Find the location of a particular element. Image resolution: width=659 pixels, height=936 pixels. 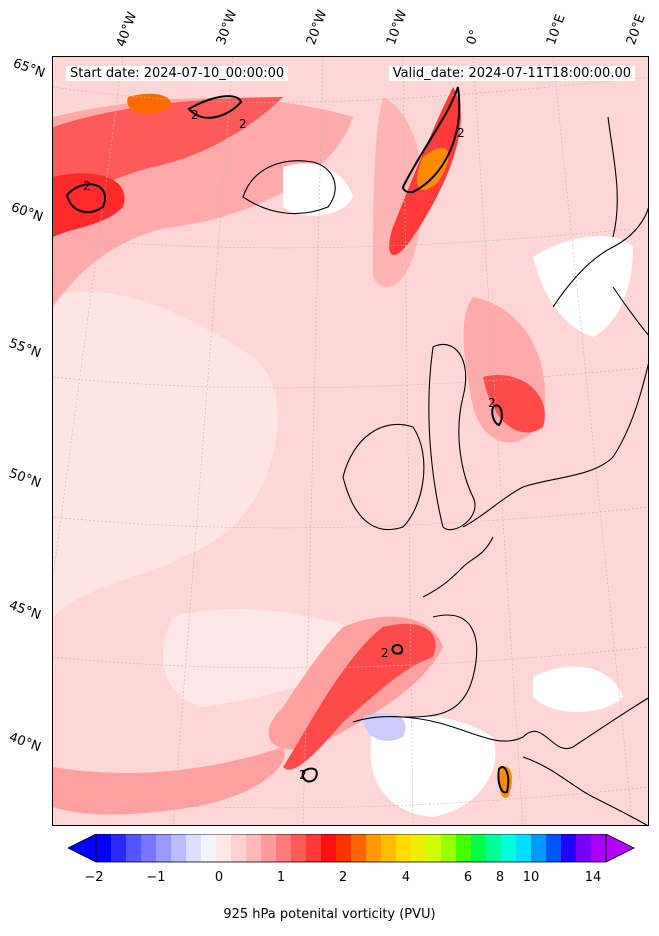

colorbar-tick-label: 0 is located at coordinates (219, 877).